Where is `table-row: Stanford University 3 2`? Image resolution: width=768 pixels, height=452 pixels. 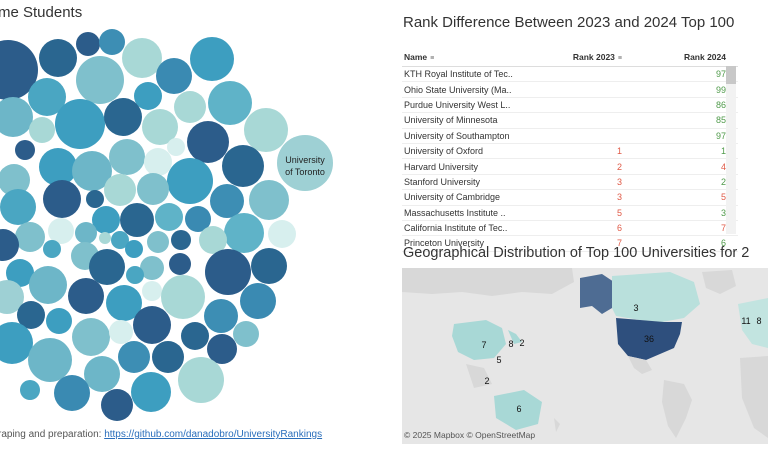 table-row: Stanford University 3 2 is located at coordinates (570, 183).